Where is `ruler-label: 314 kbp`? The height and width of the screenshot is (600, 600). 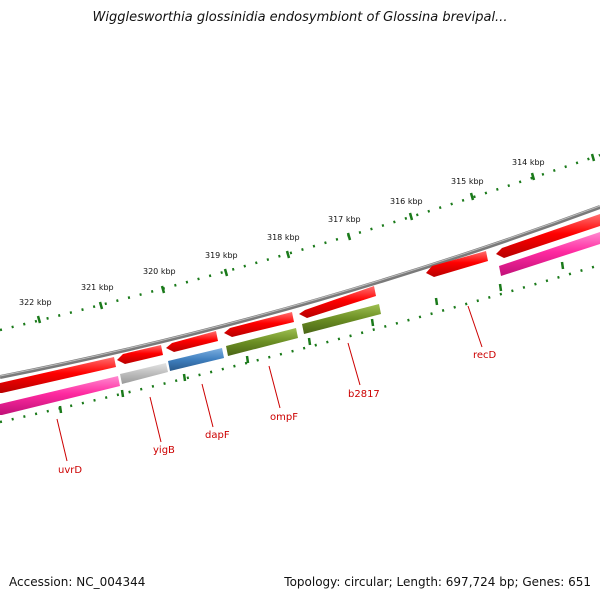
ruler-label: 314 kbp is located at coordinates (528, 162).